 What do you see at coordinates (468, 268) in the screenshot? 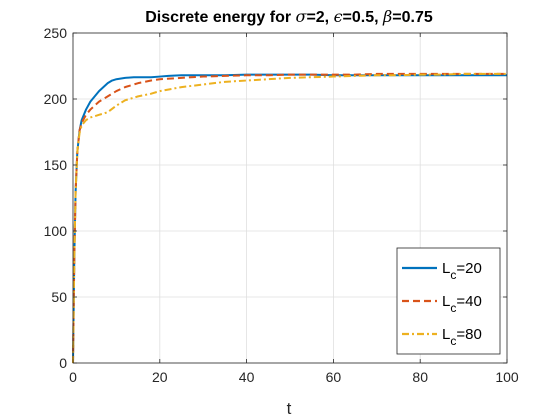
I see `legend-label-value: =20` at bounding box center [468, 268].